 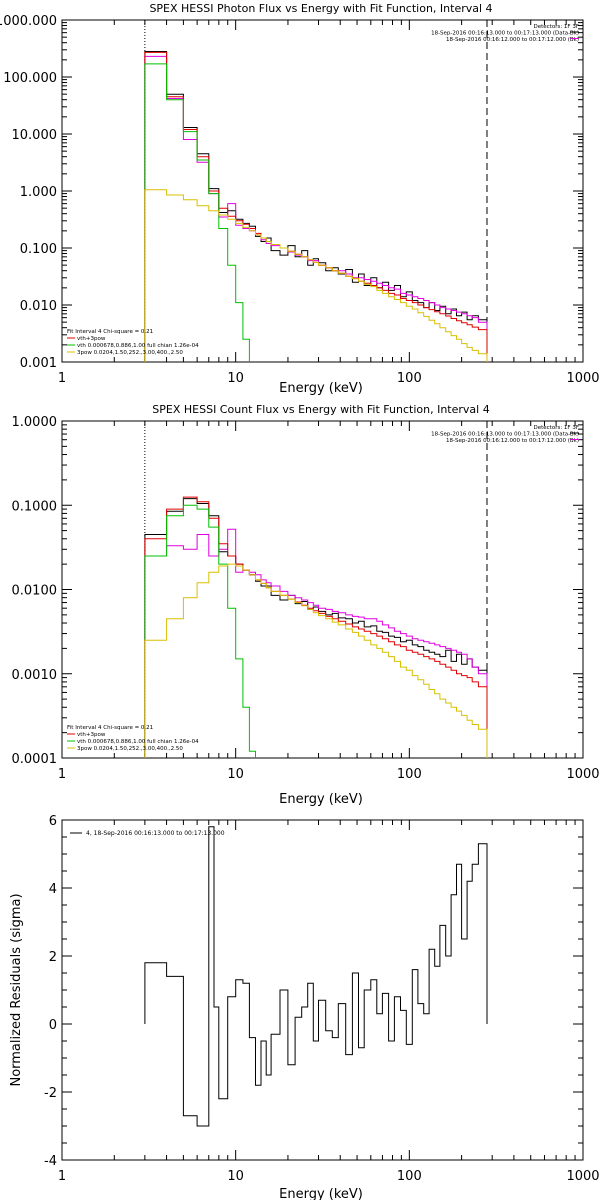 I want to click on residuals-xlabel: Energy (keV), so click(x=321, y=1193).